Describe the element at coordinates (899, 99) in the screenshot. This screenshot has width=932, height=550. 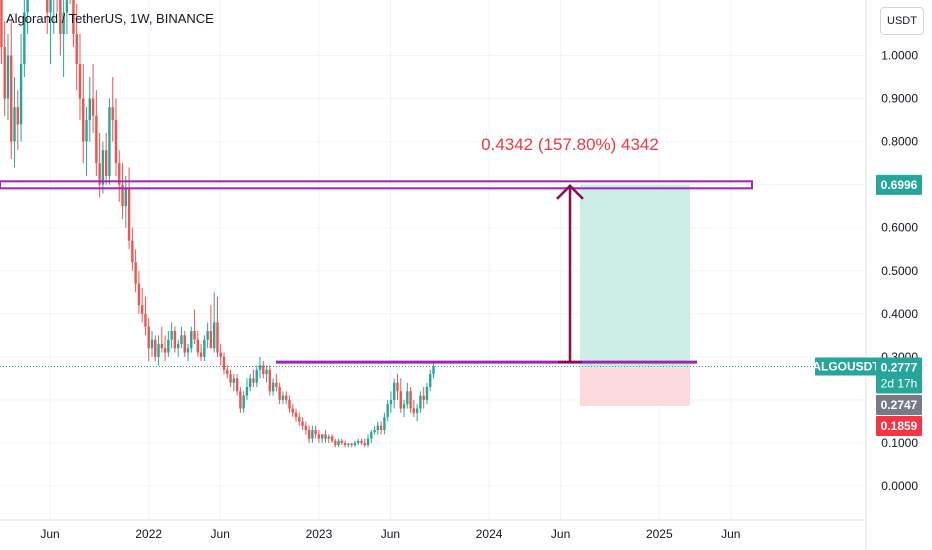
I see `price-axis-tick: 0.9000` at that location.